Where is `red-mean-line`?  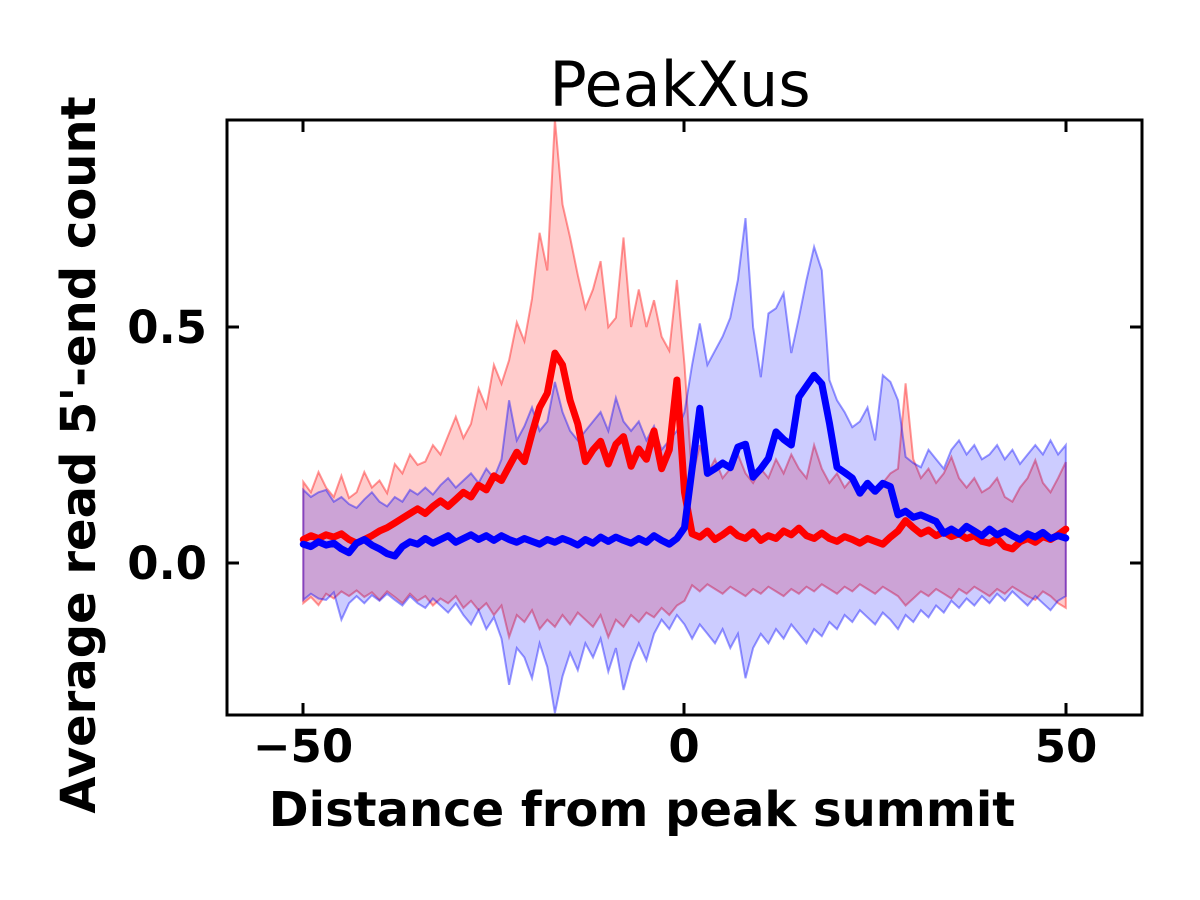 red-mean-line is located at coordinates (684, 451).